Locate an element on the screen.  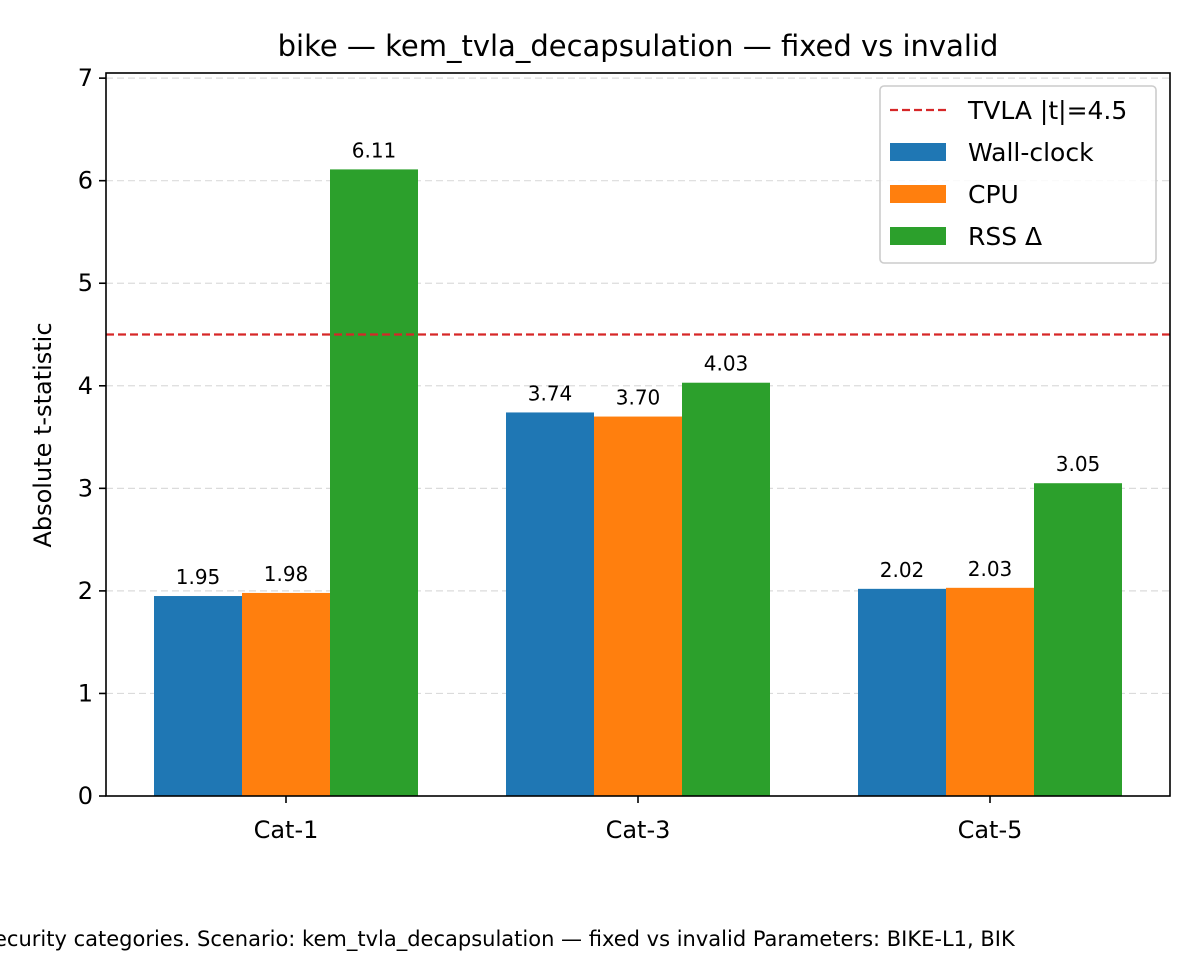
bar-value-label: 1.95 is located at coordinates (198, 577).